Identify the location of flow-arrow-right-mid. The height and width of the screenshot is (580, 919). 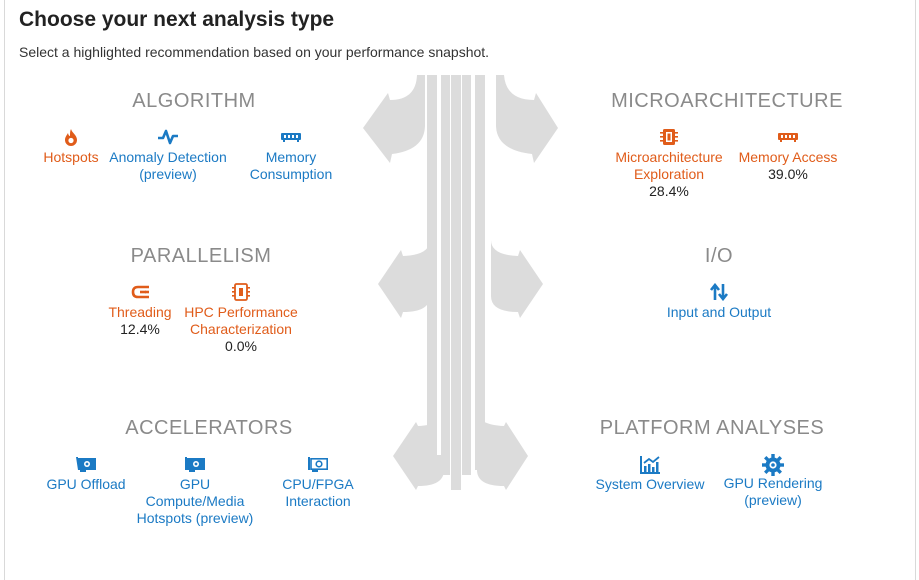
(517, 279).